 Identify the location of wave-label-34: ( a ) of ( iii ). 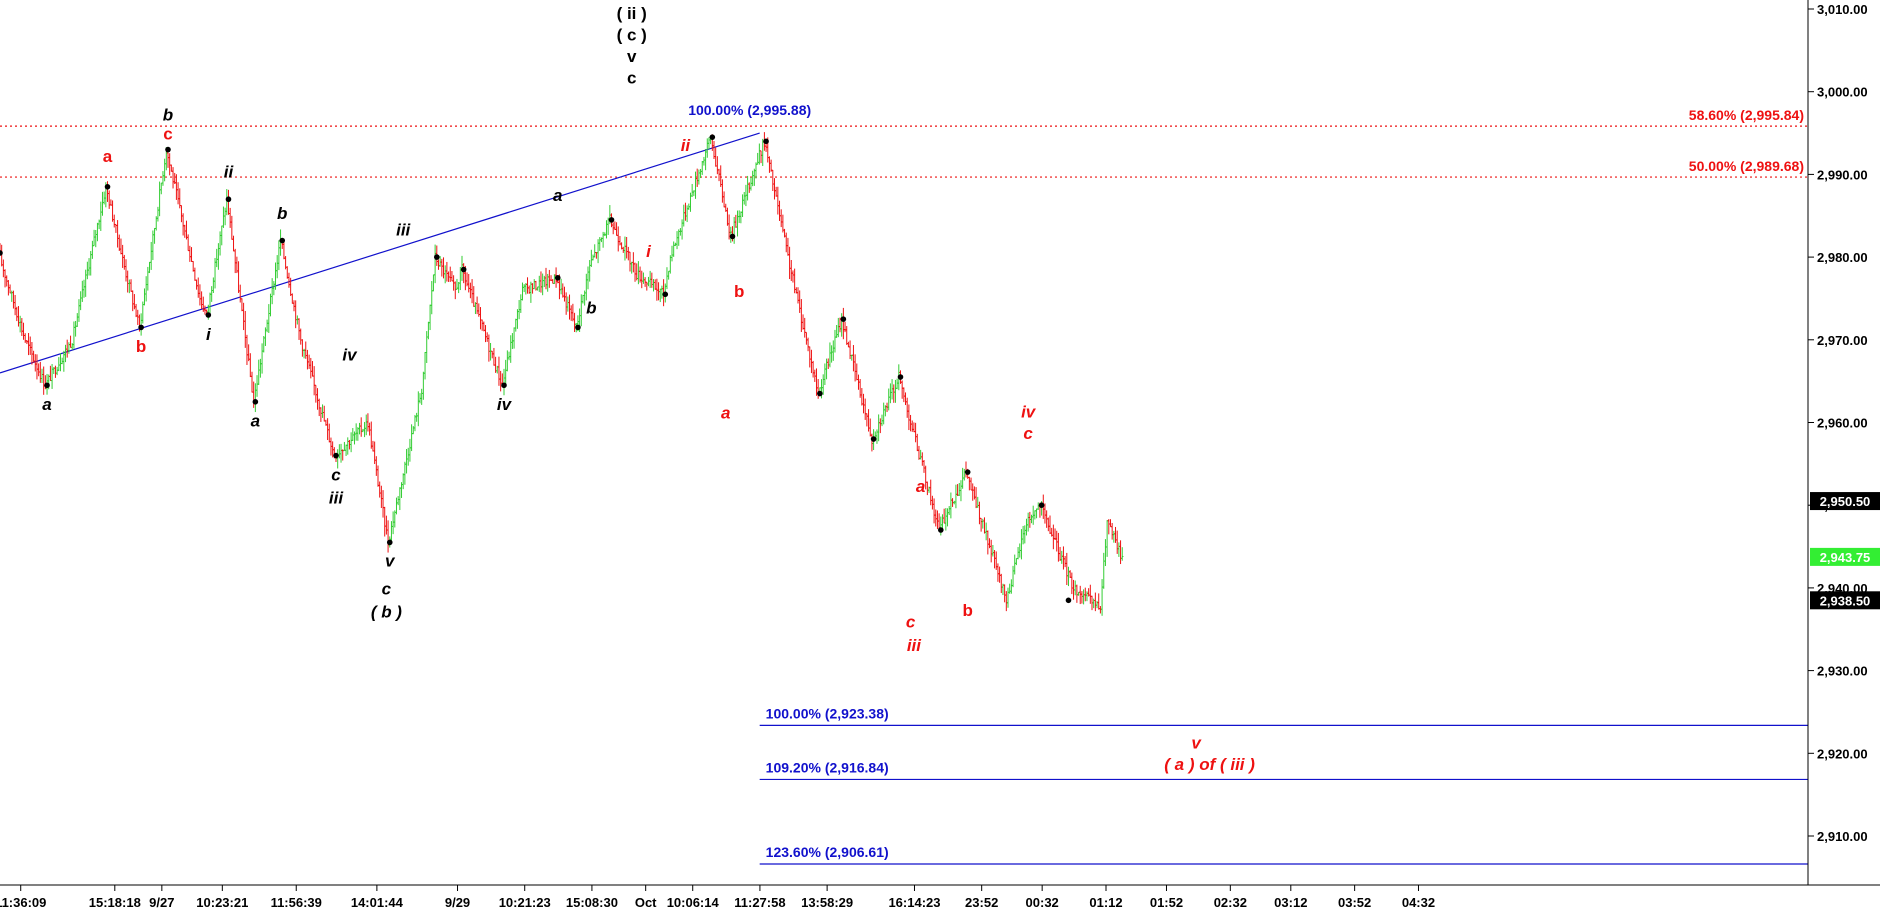
(1209, 764).